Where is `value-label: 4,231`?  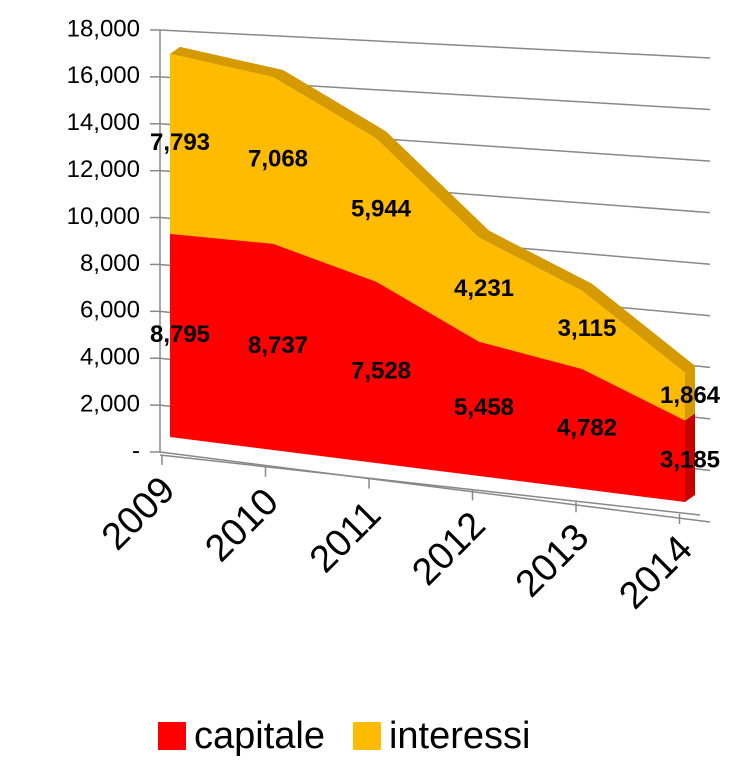 value-label: 4,231 is located at coordinates (484, 288).